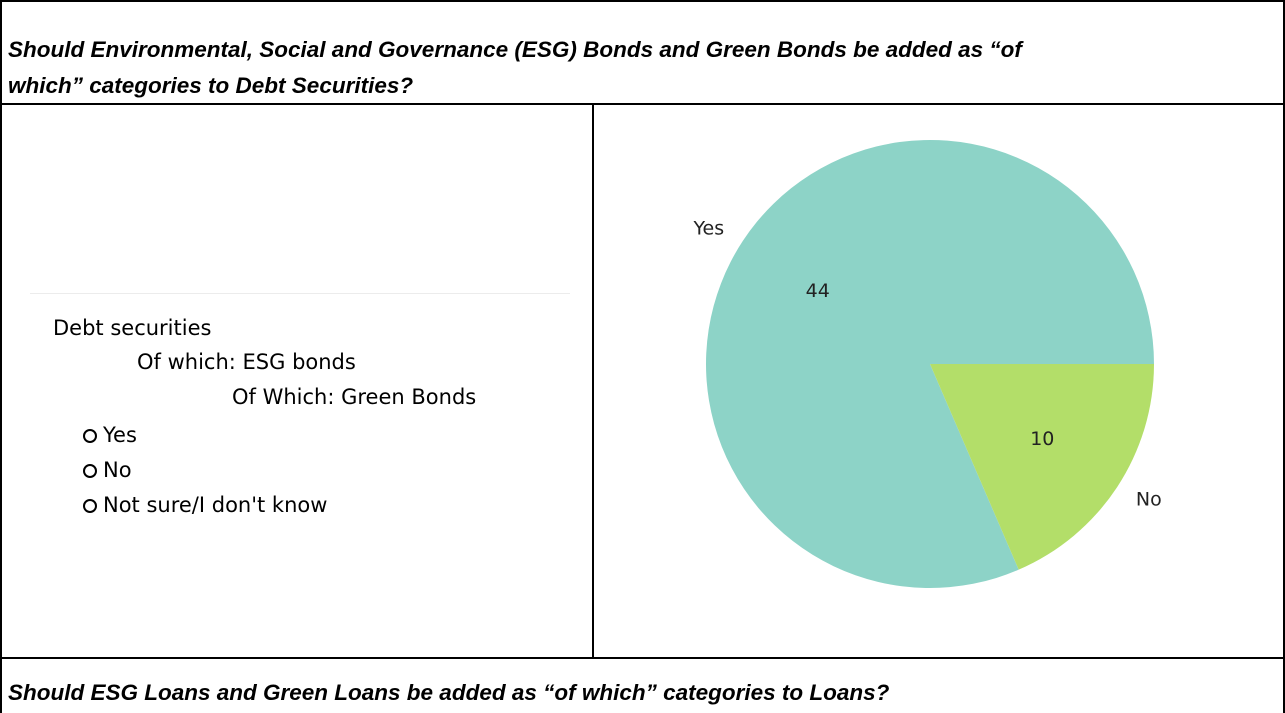  I want to click on radio-option-no: No, so click(107, 470).